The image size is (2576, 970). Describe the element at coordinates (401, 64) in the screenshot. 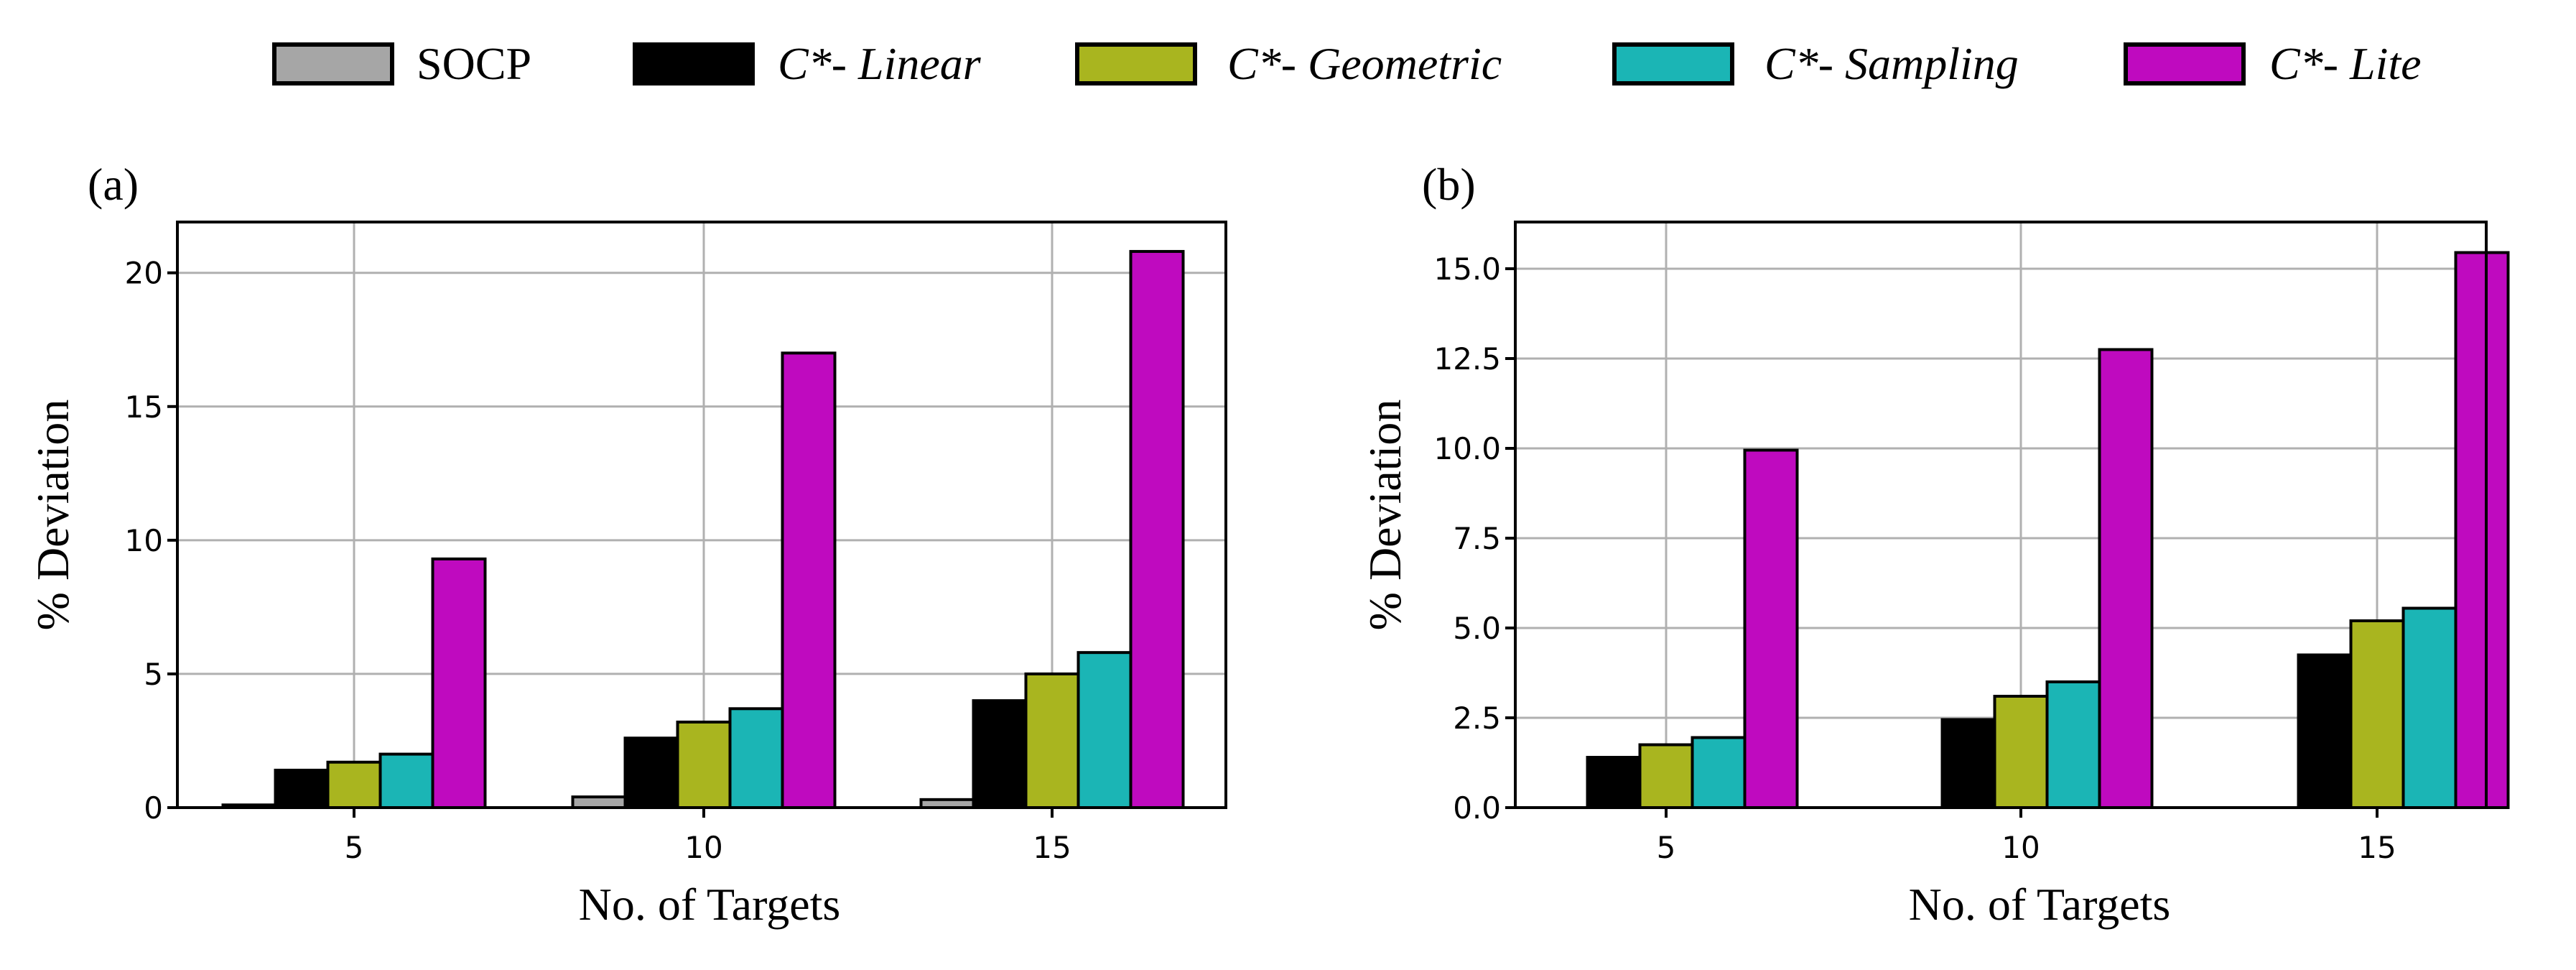

I see `legend-entry: SOCP` at that location.